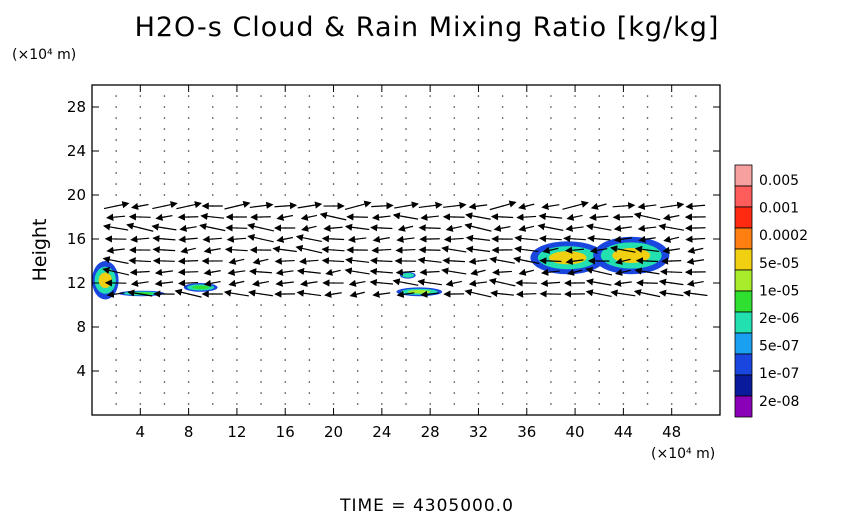 The height and width of the screenshot is (519, 854). Describe the element at coordinates (76, 151) in the screenshot. I see `y-tick-label: 24` at that location.